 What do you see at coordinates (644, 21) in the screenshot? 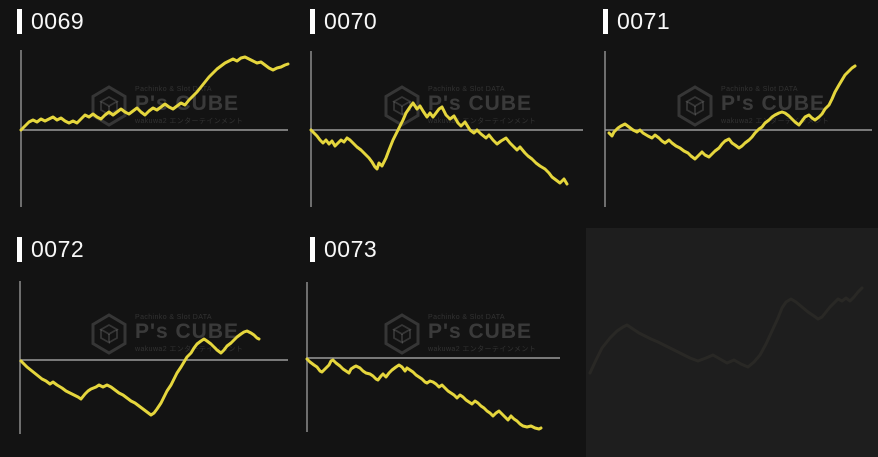
I see `machine-number: 0071` at bounding box center [644, 21].